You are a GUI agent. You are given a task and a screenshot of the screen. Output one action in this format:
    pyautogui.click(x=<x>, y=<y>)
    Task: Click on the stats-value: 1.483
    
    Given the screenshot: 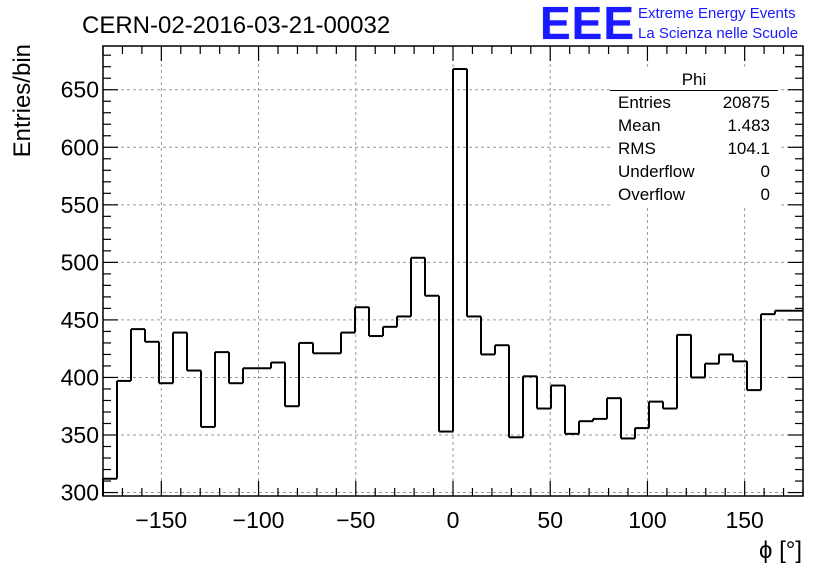 What is the action you would take?
    pyautogui.click(x=748, y=125)
    